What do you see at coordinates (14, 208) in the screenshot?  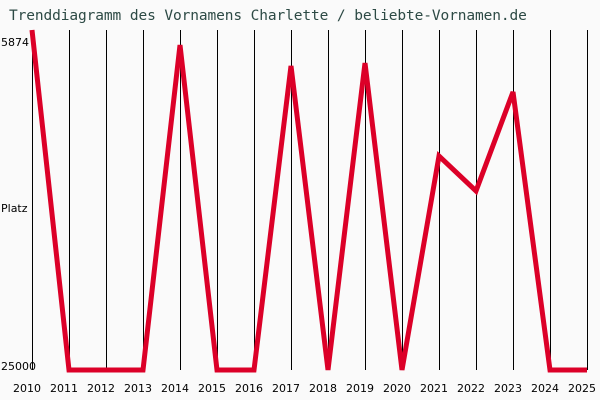 I see `y-axis-title: Platz` at bounding box center [14, 208].